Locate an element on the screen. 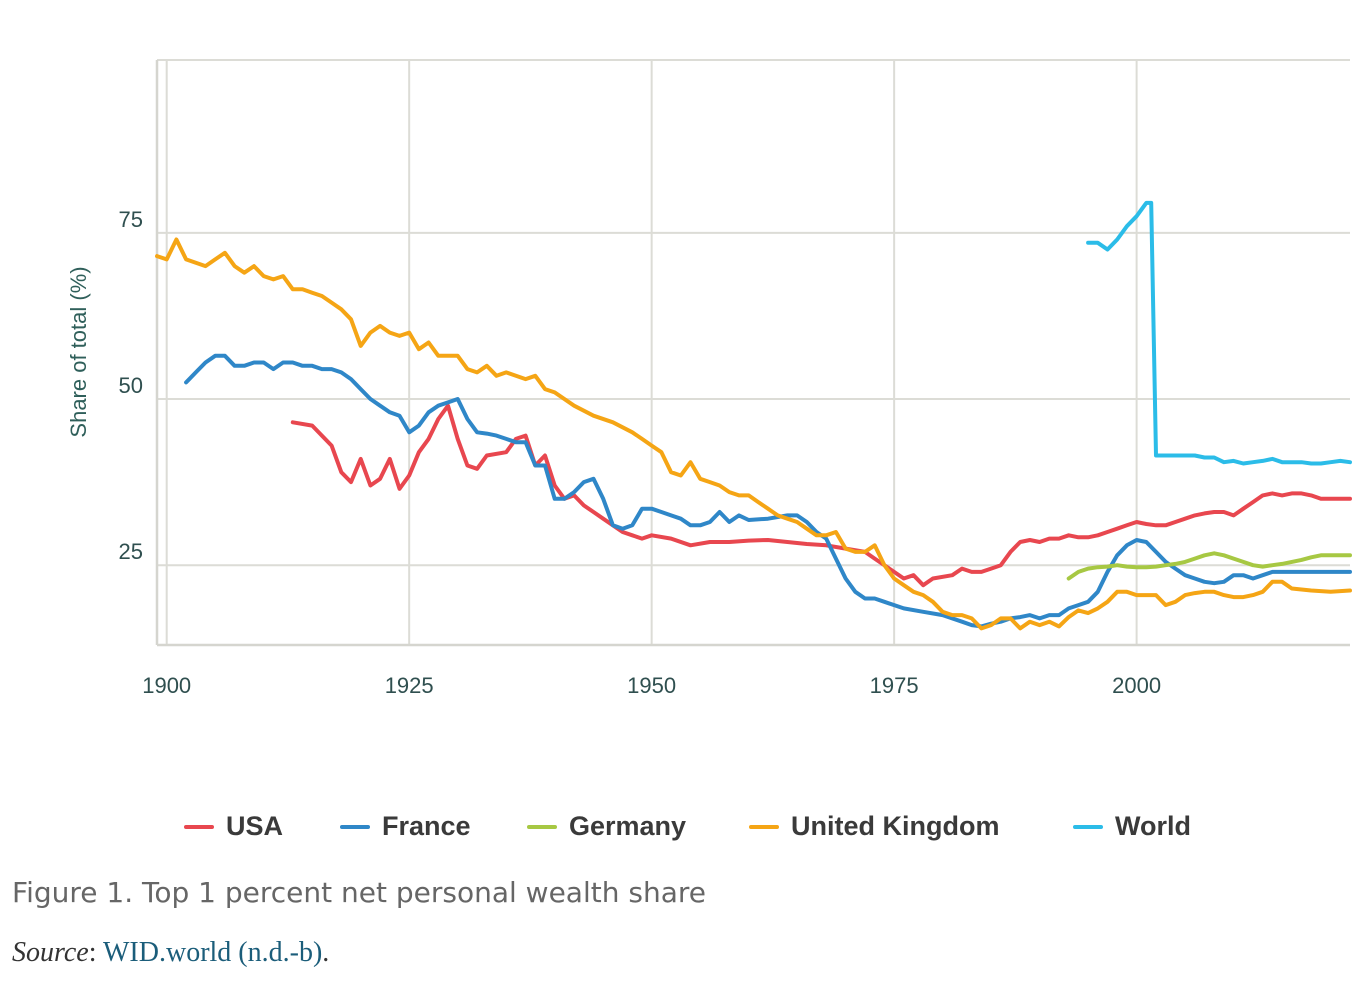  x-tick-label: 1950 is located at coordinates (651, 685).